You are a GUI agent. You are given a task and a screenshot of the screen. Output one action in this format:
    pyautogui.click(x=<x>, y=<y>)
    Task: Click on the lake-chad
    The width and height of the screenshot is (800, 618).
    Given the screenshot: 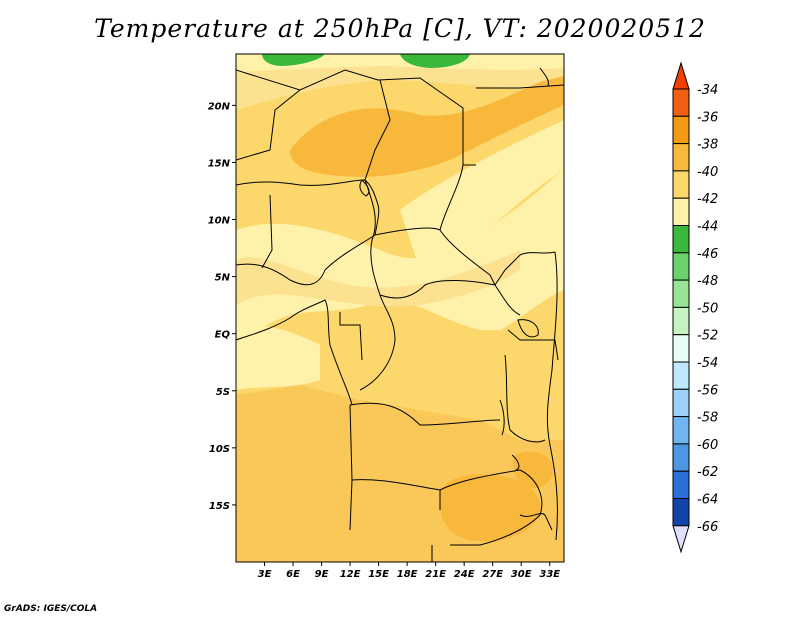 What is the action you would take?
    pyautogui.click(x=364, y=188)
    